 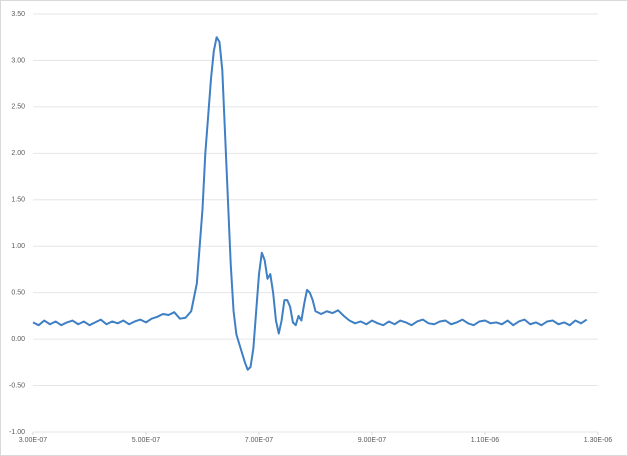 What do you see at coordinates (17, 432) in the screenshot?
I see `y-tick-label: -1.00` at bounding box center [17, 432].